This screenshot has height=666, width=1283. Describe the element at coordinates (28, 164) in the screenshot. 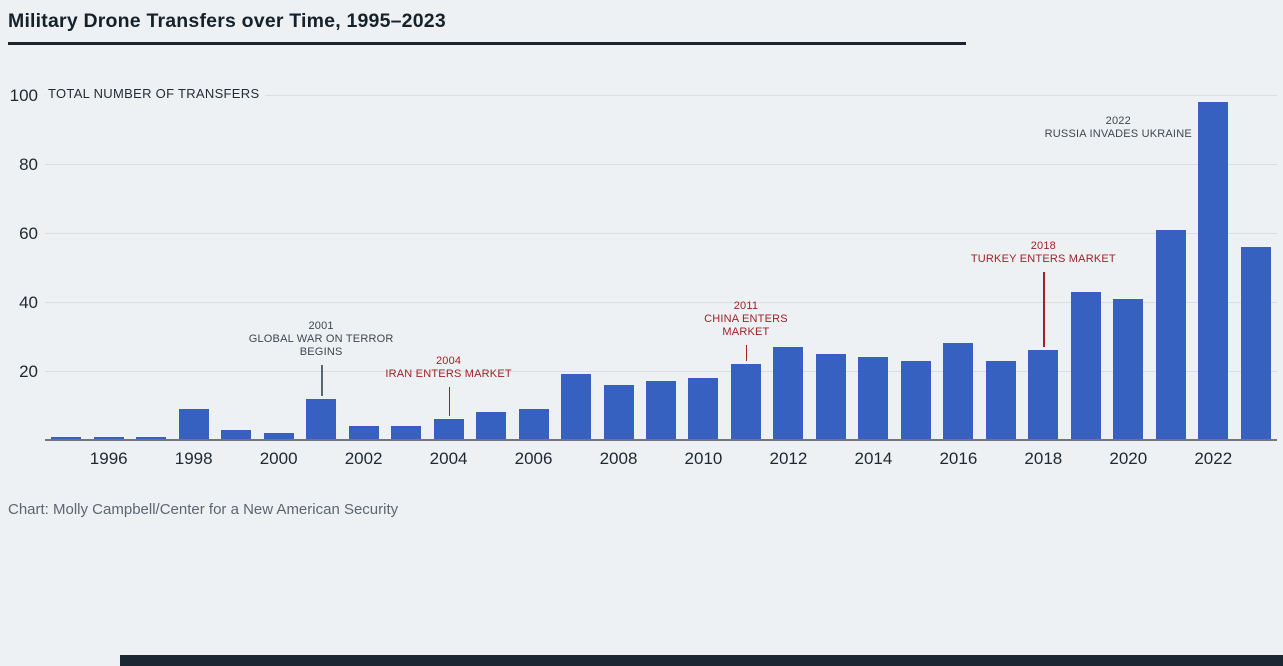

I see `y-tick-label-80: 80` at that location.